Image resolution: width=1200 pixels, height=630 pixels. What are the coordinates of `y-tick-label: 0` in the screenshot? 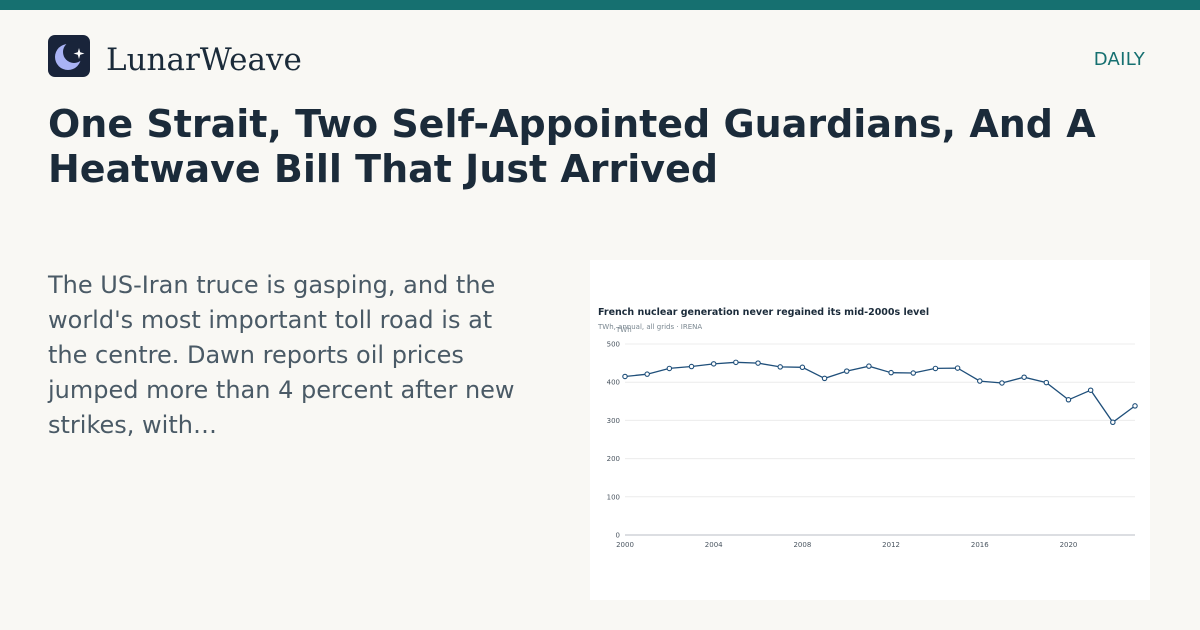 It's located at (618, 536).